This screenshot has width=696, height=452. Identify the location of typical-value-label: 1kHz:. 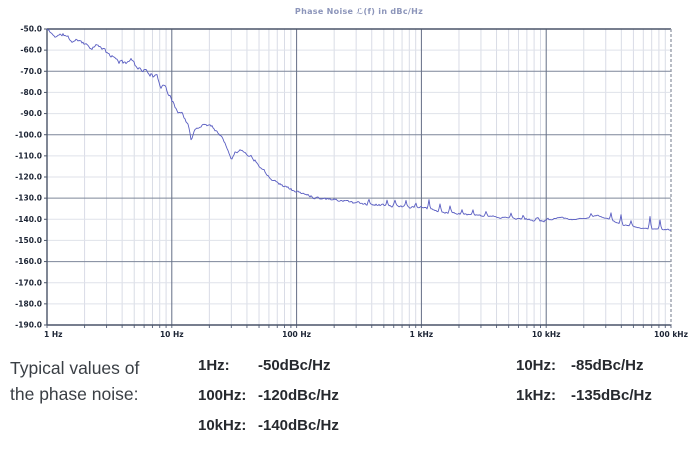
(535, 395).